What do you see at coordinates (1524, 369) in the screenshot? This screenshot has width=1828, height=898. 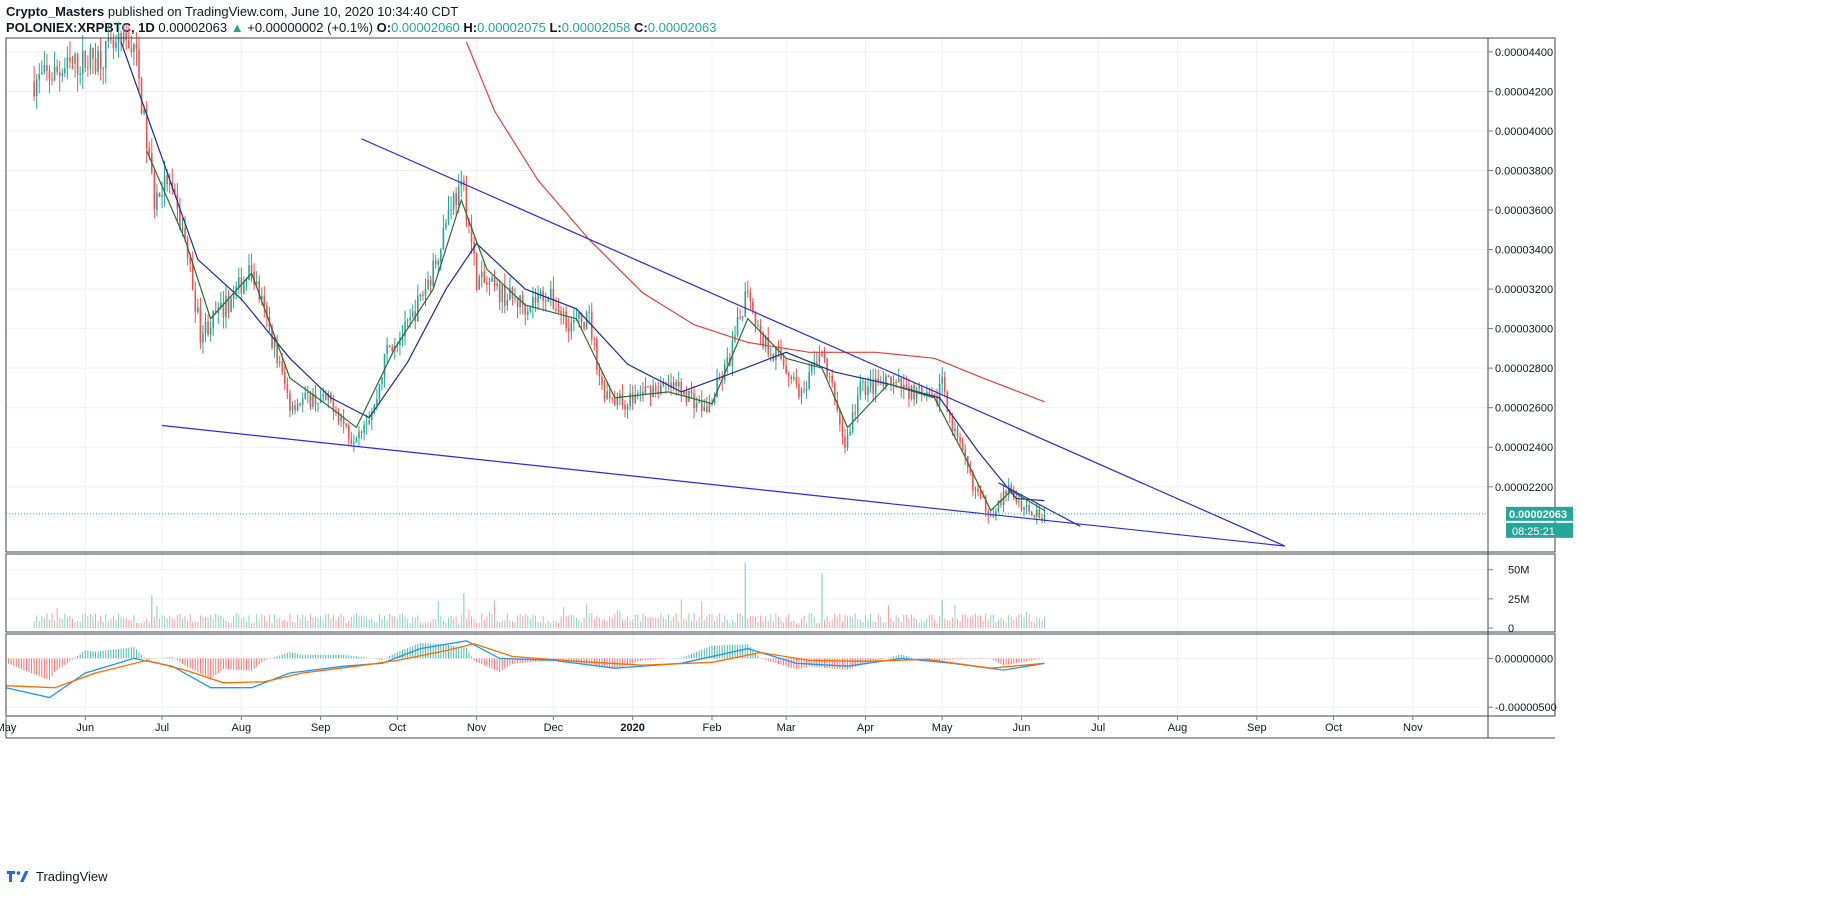 I see `y-tick-label: 0.00002800` at bounding box center [1524, 369].